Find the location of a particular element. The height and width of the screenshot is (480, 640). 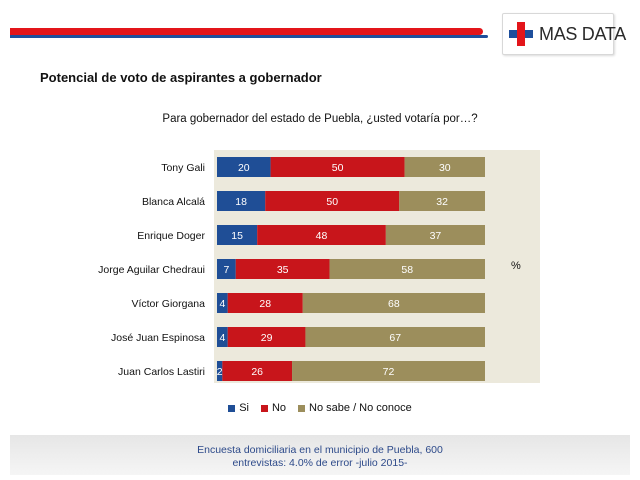

legend-swatch-no-sabe is located at coordinates (302, 408).